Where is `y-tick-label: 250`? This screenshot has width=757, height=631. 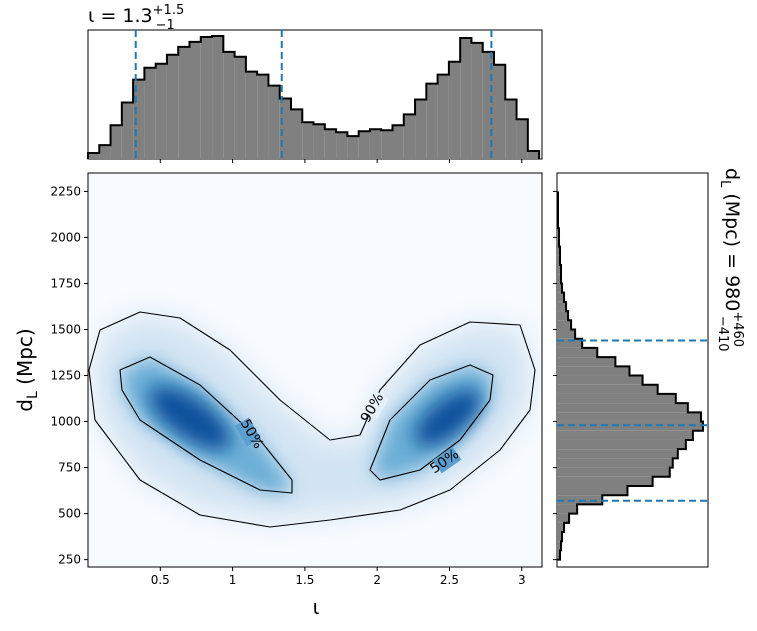
y-tick-label: 250 is located at coordinates (69, 560).